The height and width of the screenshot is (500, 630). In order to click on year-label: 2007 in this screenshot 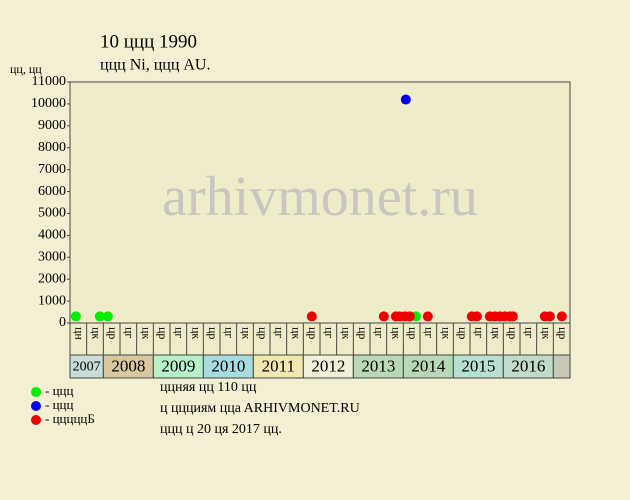, I will do `click(87, 367)`.